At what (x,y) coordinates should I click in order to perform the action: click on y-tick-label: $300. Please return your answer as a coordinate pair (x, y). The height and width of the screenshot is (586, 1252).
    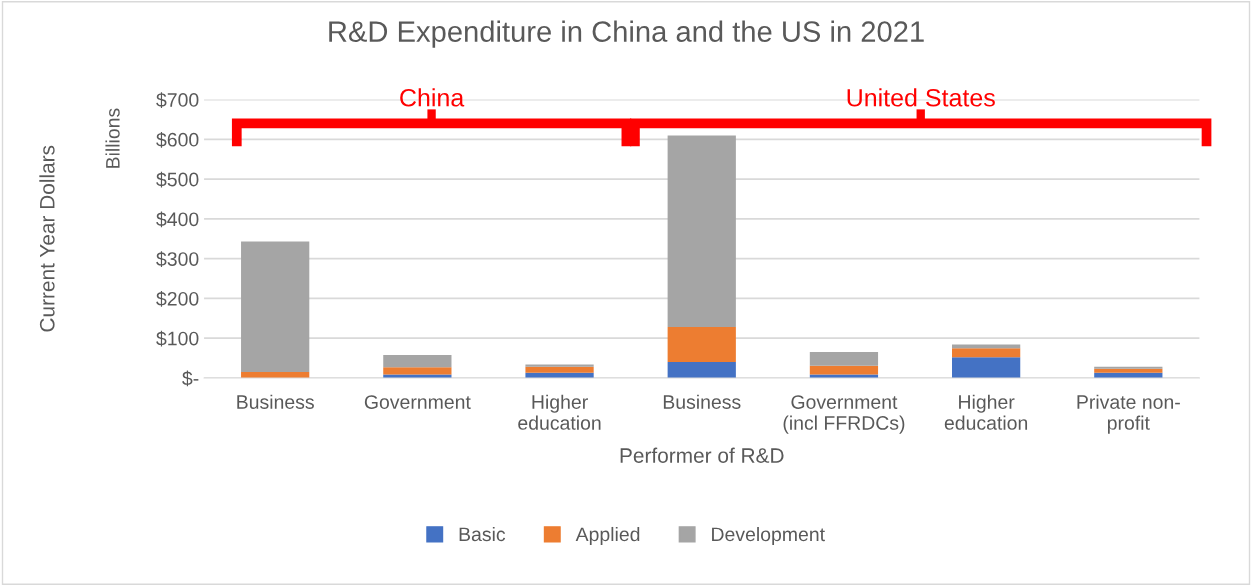
    Looking at the image, I should click on (177, 259).